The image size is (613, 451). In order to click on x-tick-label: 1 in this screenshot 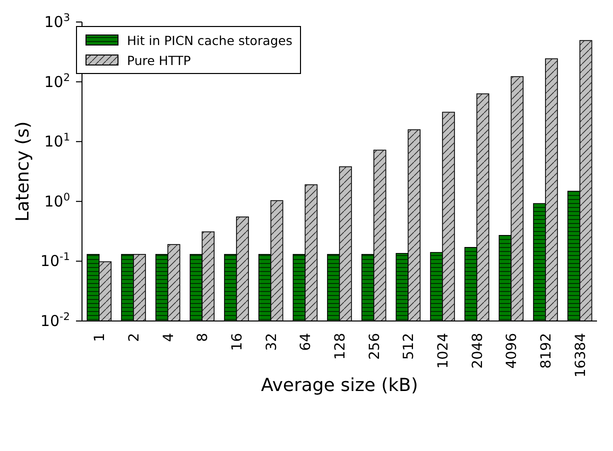, I will do `click(100, 337)`.